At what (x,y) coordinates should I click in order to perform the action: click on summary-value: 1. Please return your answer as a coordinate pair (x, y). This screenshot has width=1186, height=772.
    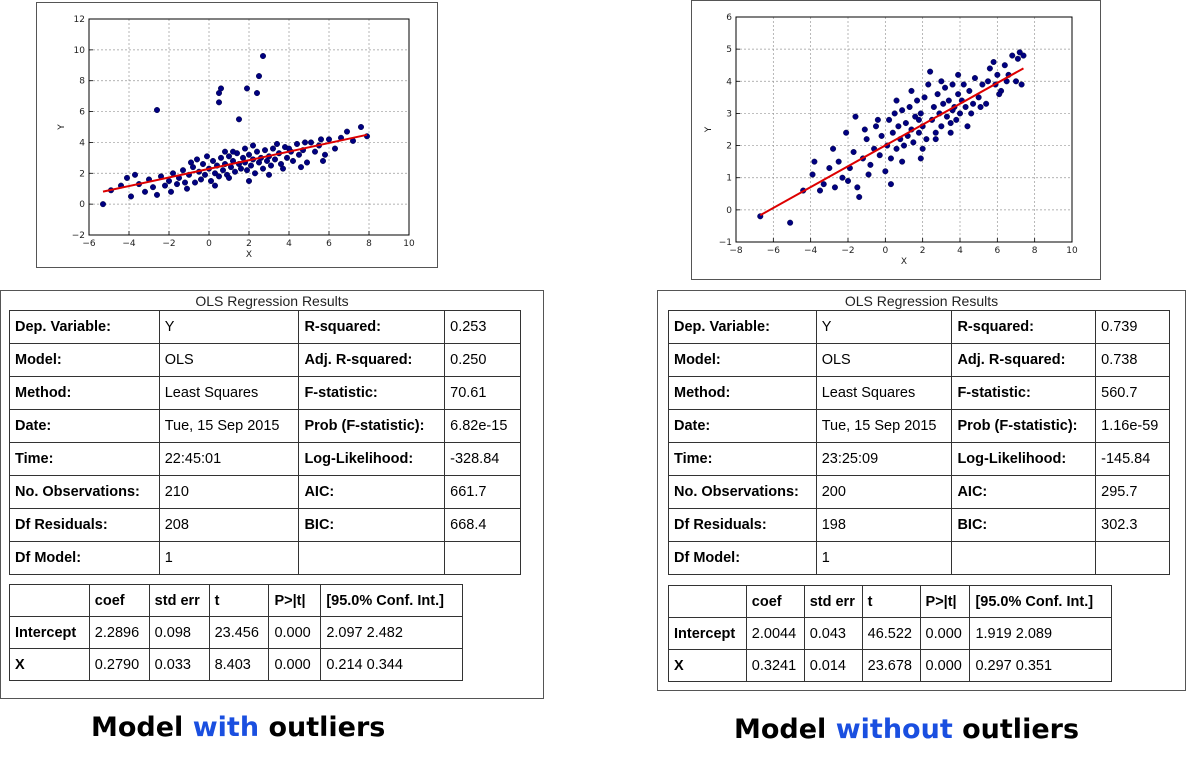
    Looking at the image, I should click on (229, 558).